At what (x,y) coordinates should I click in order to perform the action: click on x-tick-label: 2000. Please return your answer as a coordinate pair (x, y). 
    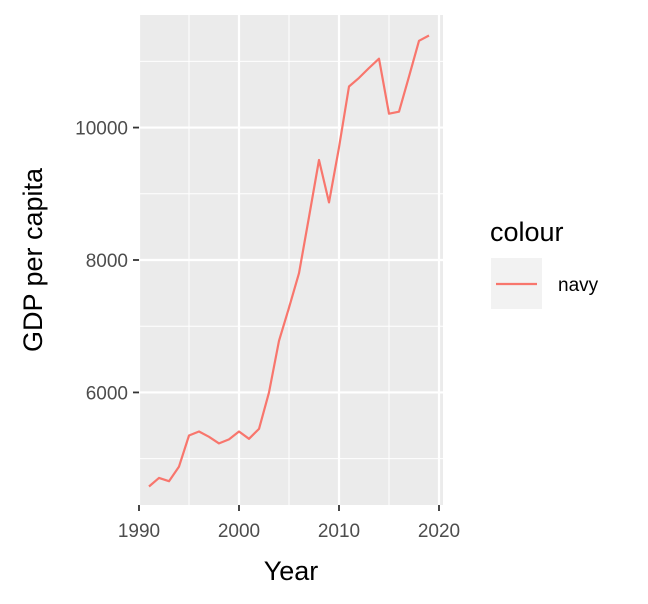
    Looking at the image, I should click on (239, 531).